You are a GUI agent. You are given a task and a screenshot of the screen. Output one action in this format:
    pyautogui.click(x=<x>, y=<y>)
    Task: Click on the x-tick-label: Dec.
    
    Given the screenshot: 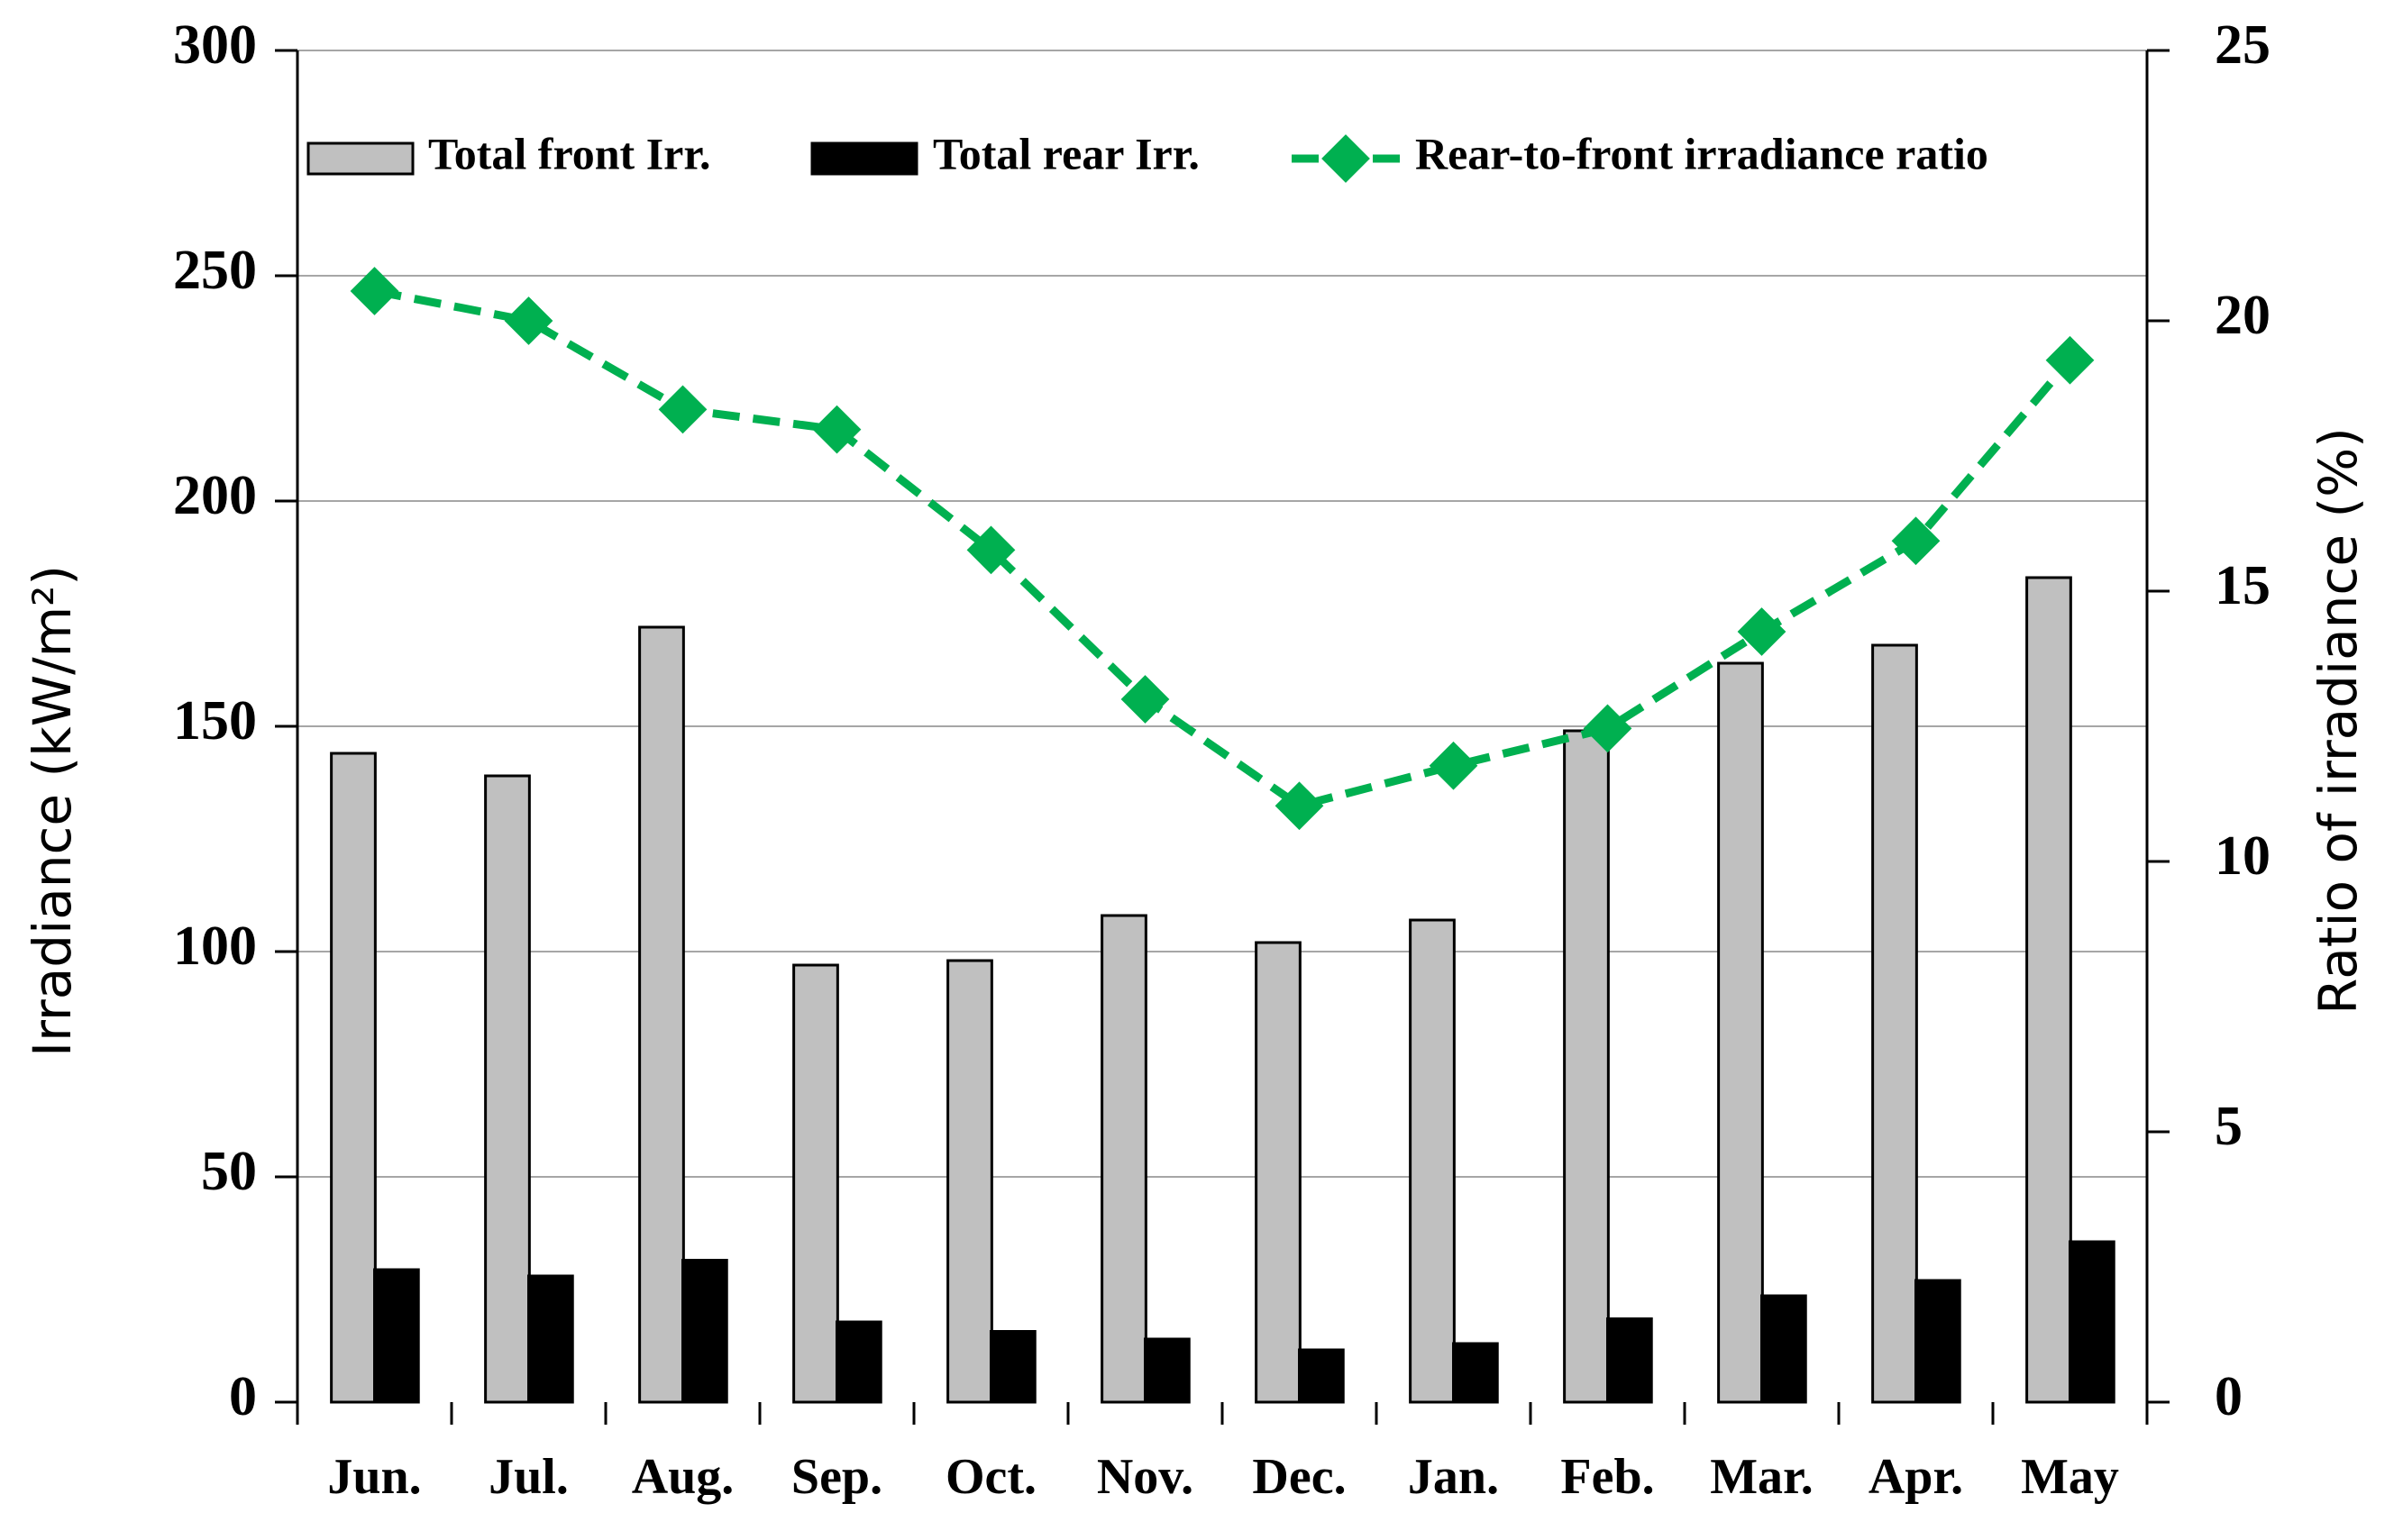 What is the action you would take?
    pyautogui.click(x=1299, y=1477)
    